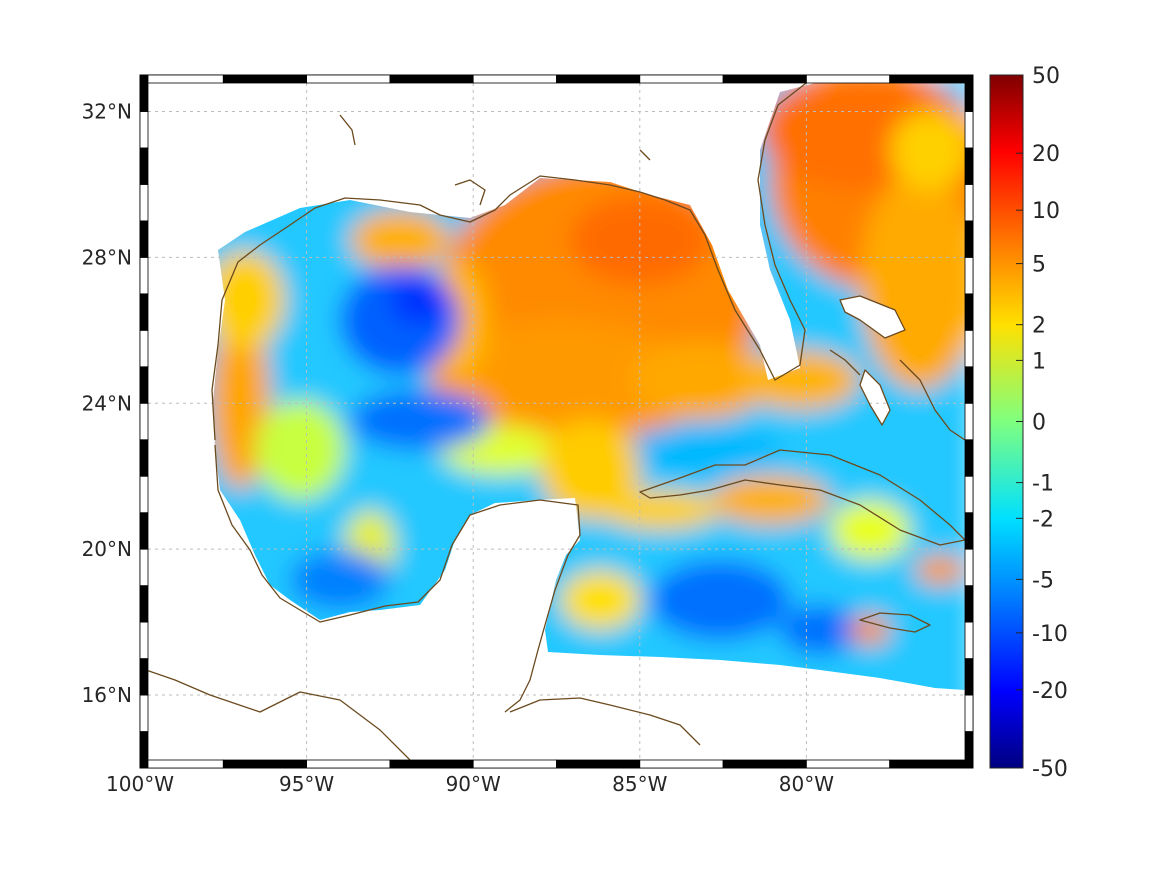 This screenshot has height=875, width=1167. I want to click on x-tick-label: 85°W, so click(639, 784).